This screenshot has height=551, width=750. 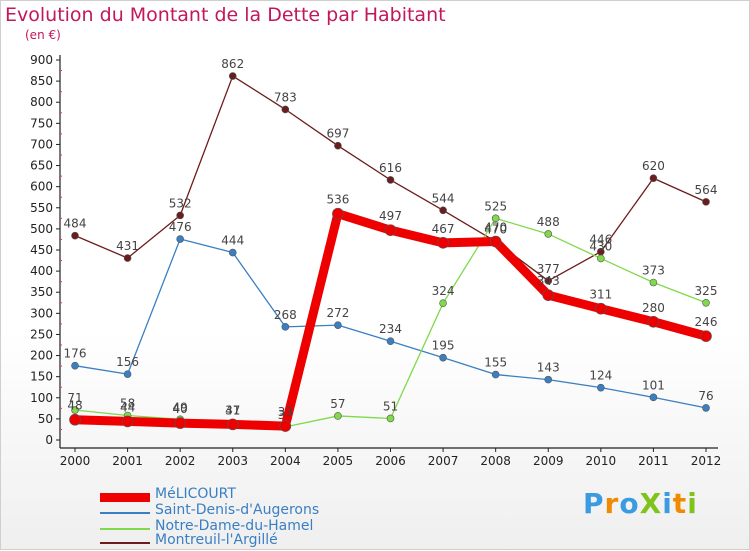 I want to click on data-label: 430, so click(x=600, y=246).